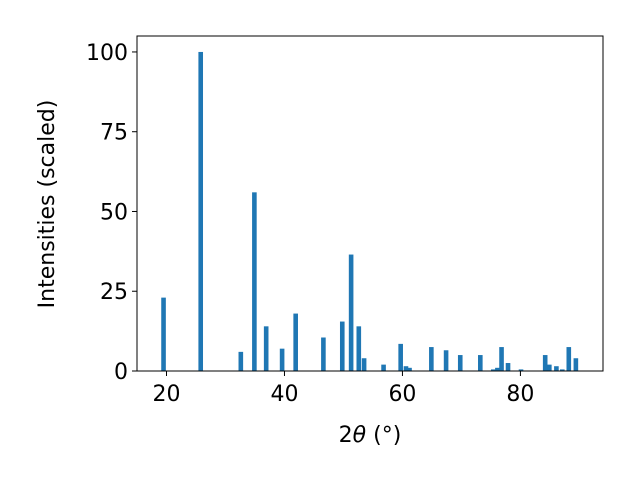 This screenshot has height=480, width=640. I want to click on y-ticks: 0 25 50 75 100, so click(111, 213).